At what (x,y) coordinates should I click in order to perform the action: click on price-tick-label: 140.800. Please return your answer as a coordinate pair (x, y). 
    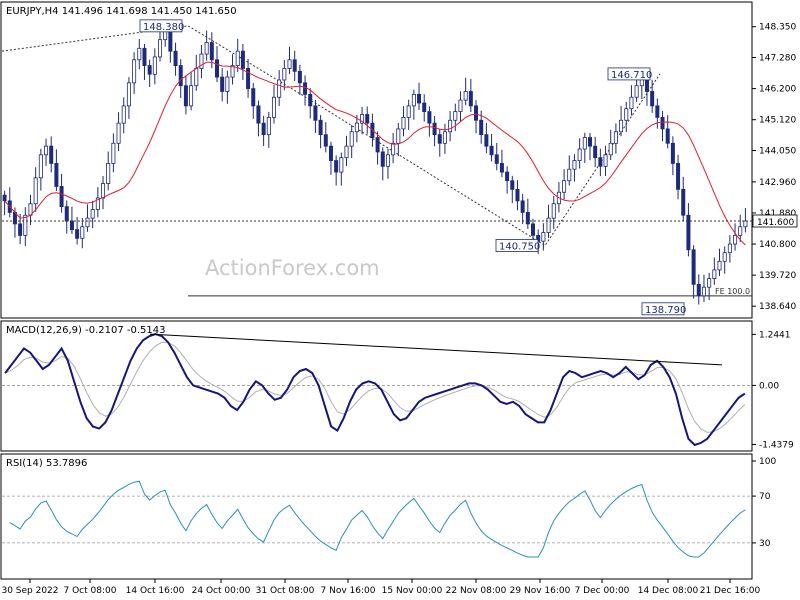
    Looking at the image, I should click on (777, 245).